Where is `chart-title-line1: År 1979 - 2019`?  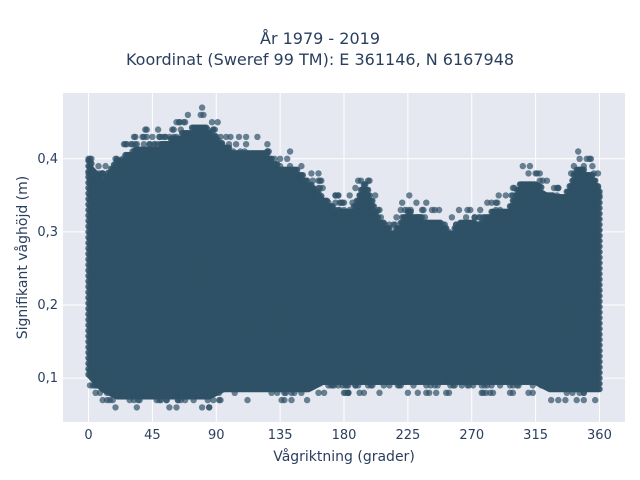 chart-title-line1: År 1979 - 2019 is located at coordinates (320, 38).